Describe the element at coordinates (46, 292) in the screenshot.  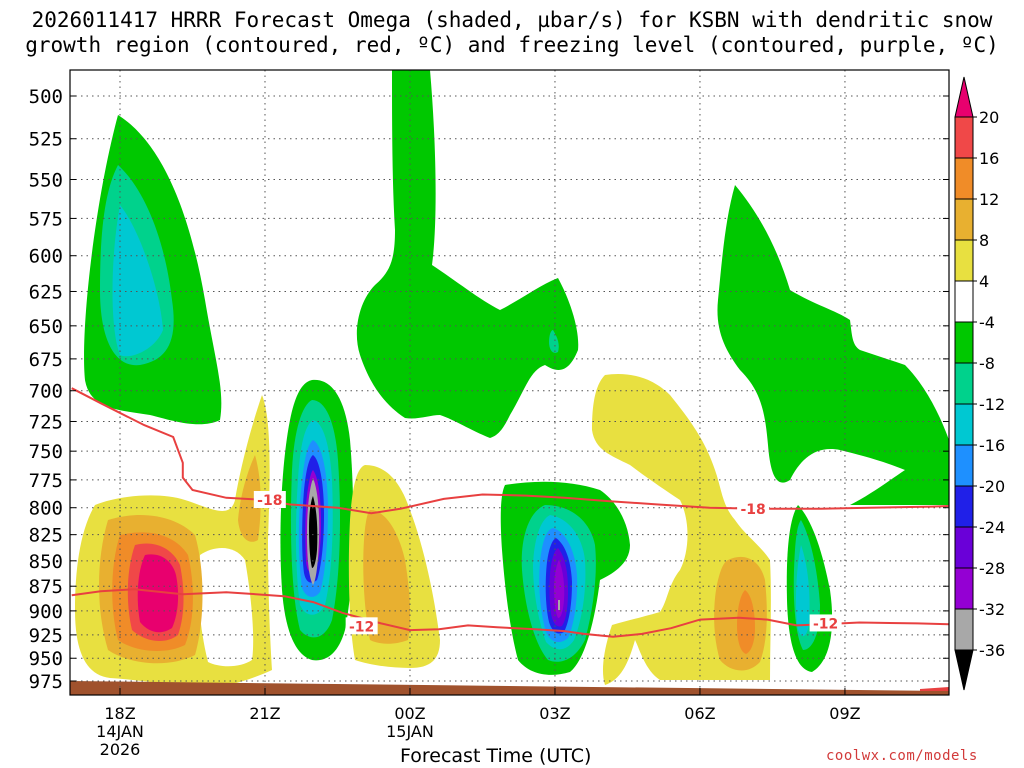
I see `y-tick-label: 625` at that location.